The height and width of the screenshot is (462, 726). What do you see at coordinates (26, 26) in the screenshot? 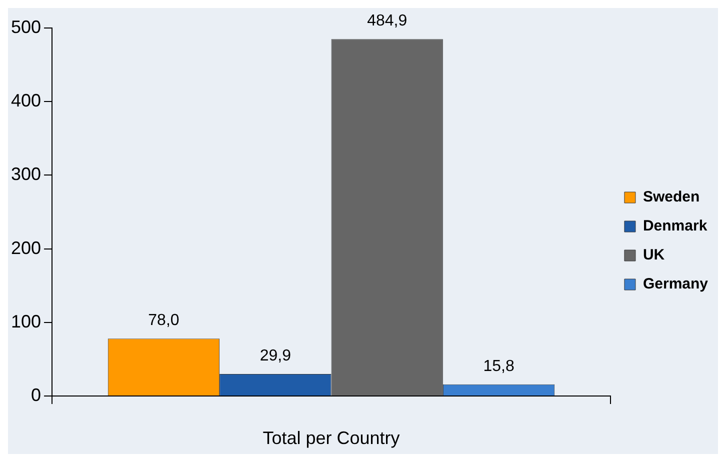
I see `y-tick-label: 500` at bounding box center [26, 26].